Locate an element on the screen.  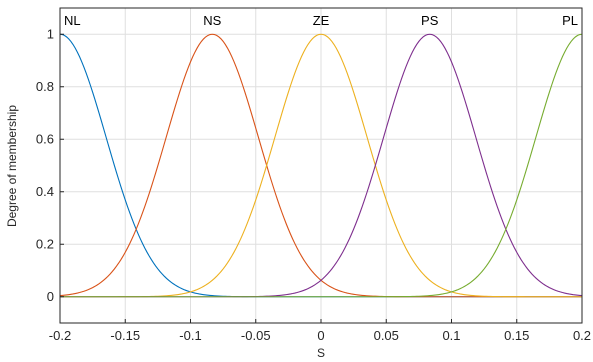
mf-label-ps: PS is located at coordinates (430, 20).